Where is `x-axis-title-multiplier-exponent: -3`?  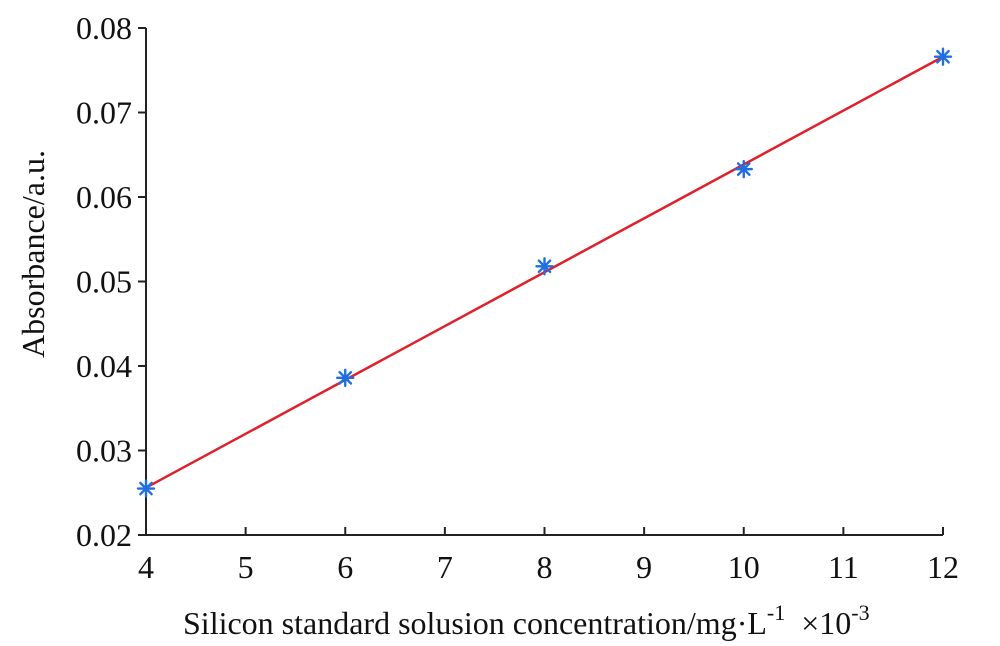
x-axis-title-multiplier-exponent: -3 is located at coordinates (860, 612).